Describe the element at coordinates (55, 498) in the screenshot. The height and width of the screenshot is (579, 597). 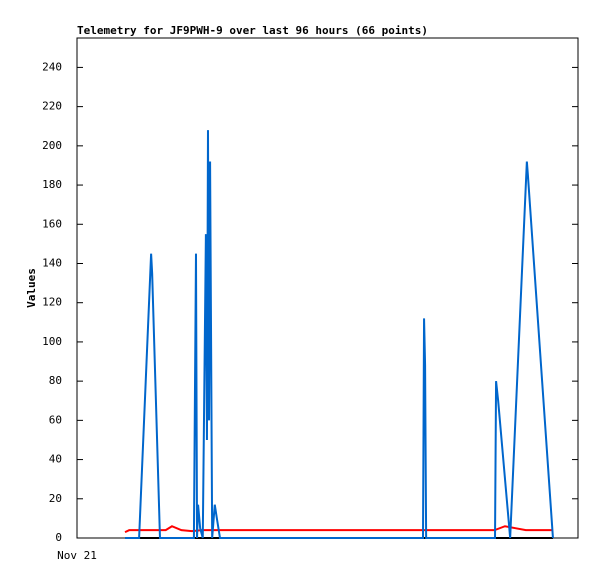
I see `y-tick-label: 20` at that location.